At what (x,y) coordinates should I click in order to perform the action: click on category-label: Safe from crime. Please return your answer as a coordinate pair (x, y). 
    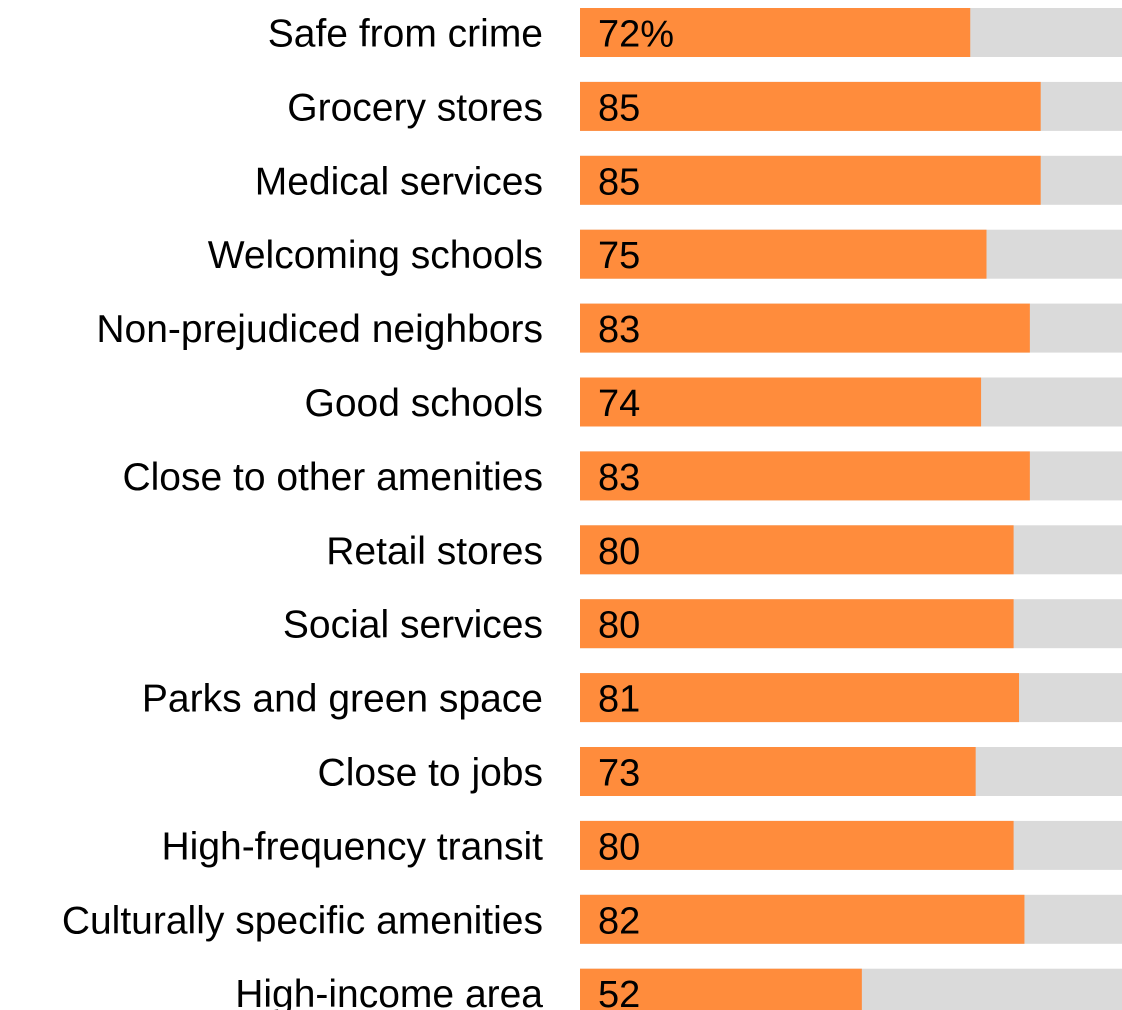
    Looking at the image, I should click on (405, 34).